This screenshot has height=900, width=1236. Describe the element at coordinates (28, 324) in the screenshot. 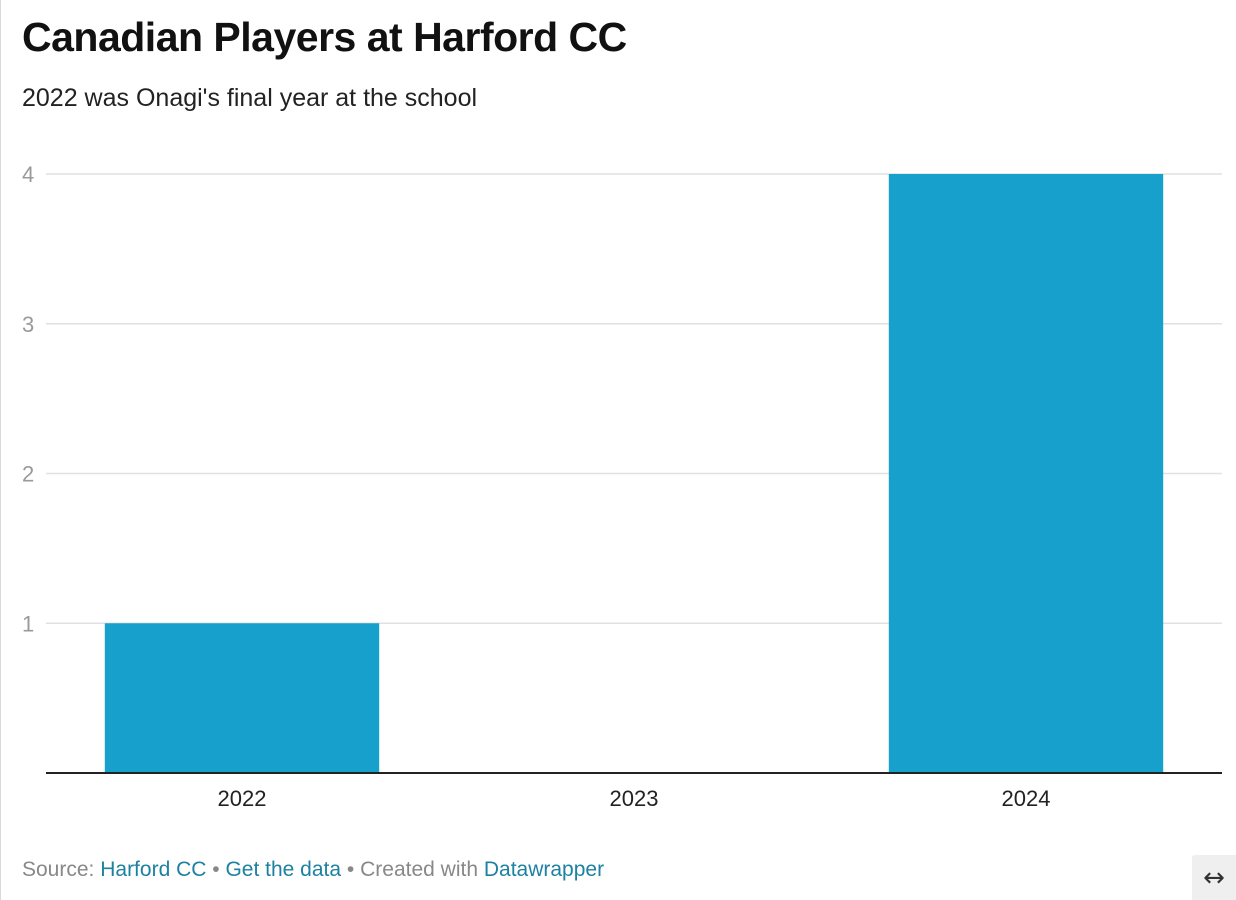

I see `y-tick-label: 3` at that location.